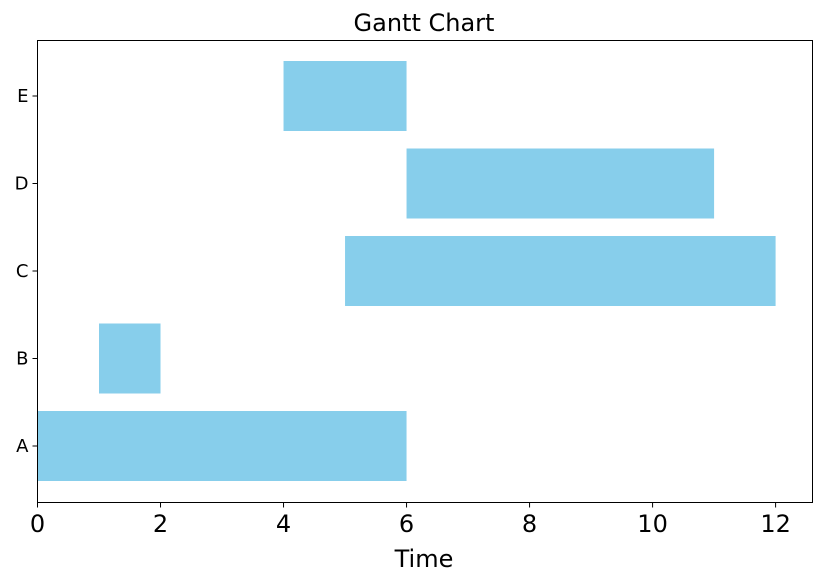  I want to click on x-tick-label: 12, so click(775, 524).